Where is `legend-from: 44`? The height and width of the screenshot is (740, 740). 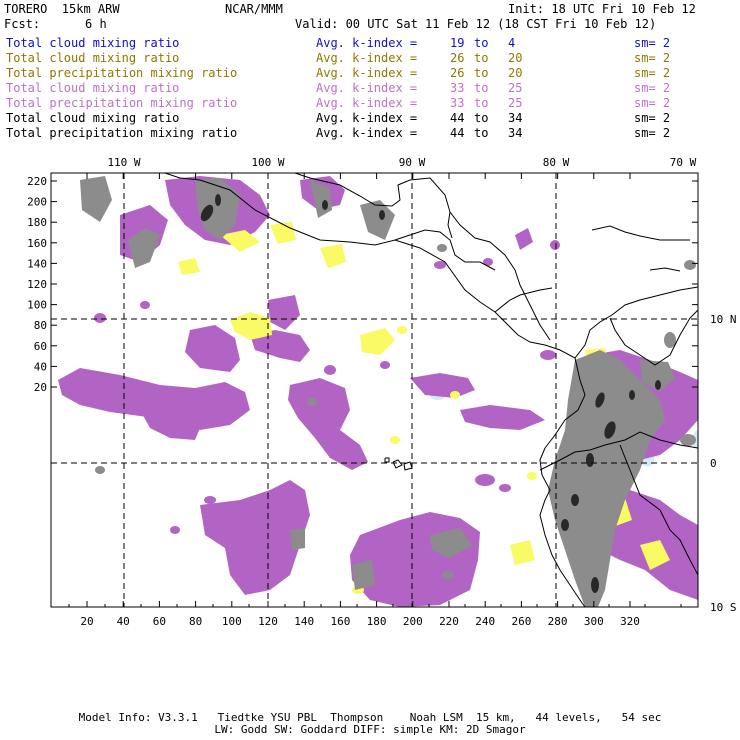 legend-from: 44 is located at coordinates (457, 118).